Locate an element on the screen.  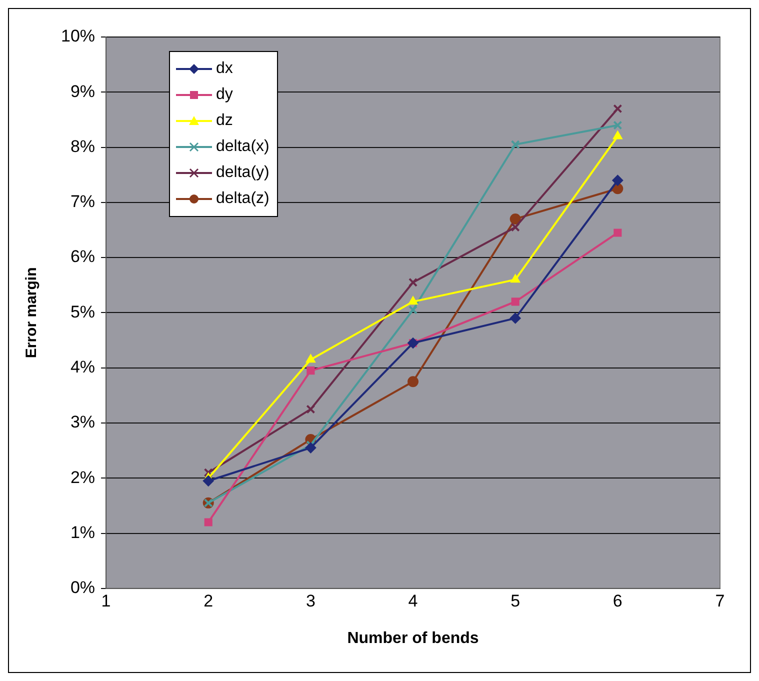
y-tick-label: 5% is located at coordinates (83, 312).